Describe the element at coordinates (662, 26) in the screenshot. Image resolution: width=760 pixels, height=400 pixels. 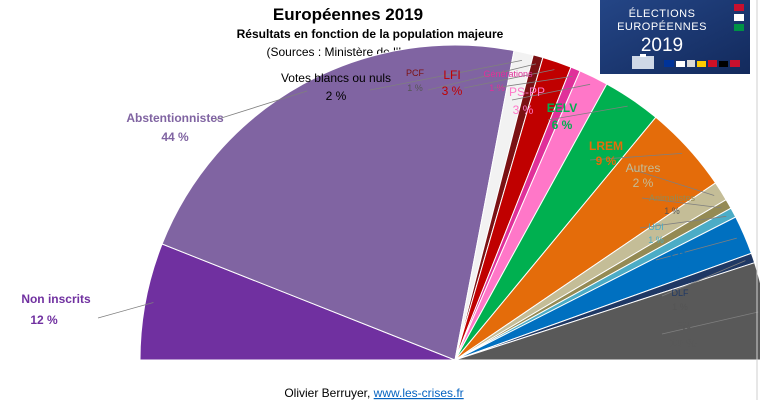
I see `logo-line2: EUROPÉENNES` at that location.